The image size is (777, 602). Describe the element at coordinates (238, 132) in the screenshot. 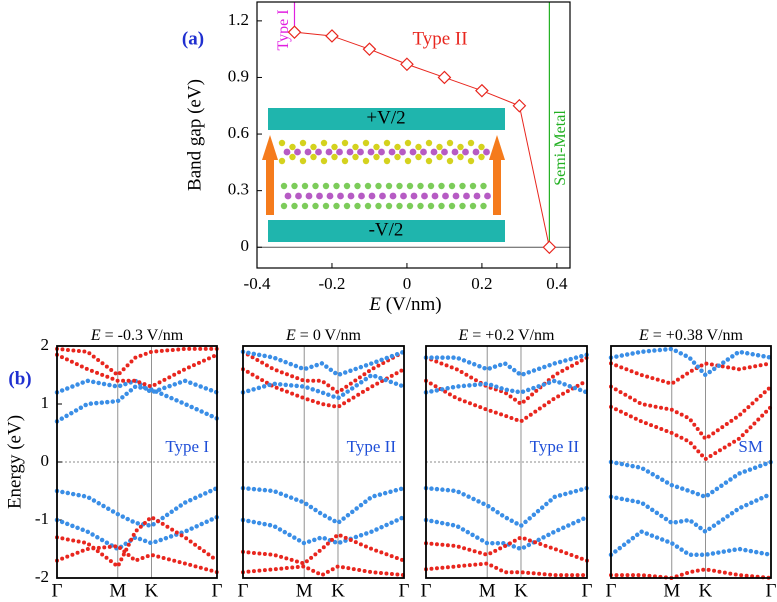

I see `y-tick-label: 0.6` at that location.